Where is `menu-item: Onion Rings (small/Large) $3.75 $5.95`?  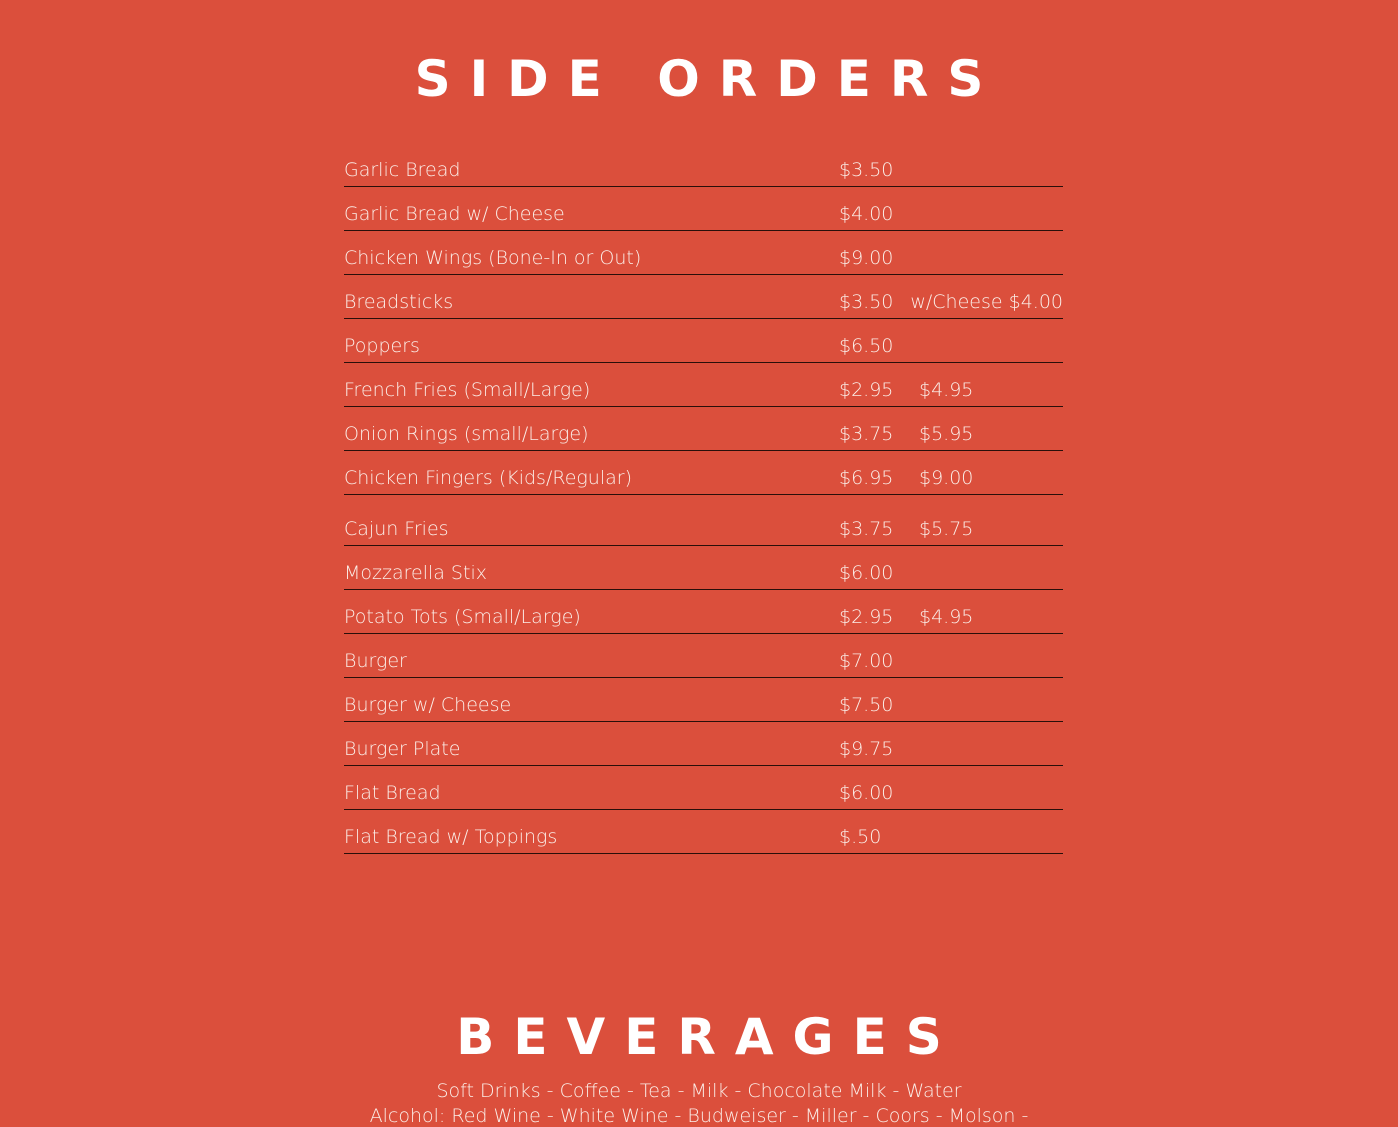
menu-item: Onion Rings (small/Large) $3.75 $5.95 is located at coordinates (703, 429).